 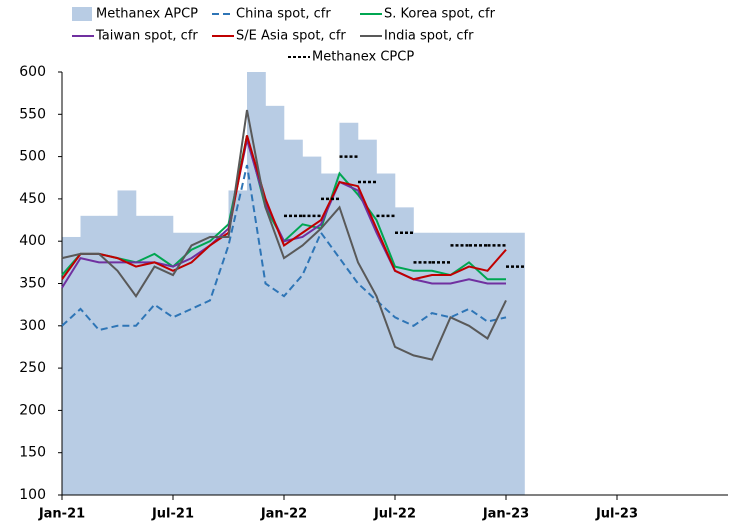 What do you see at coordinates (32, 72) in the screenshot?
I see `y-tick-label: 600` at bounding box center [32, 72].